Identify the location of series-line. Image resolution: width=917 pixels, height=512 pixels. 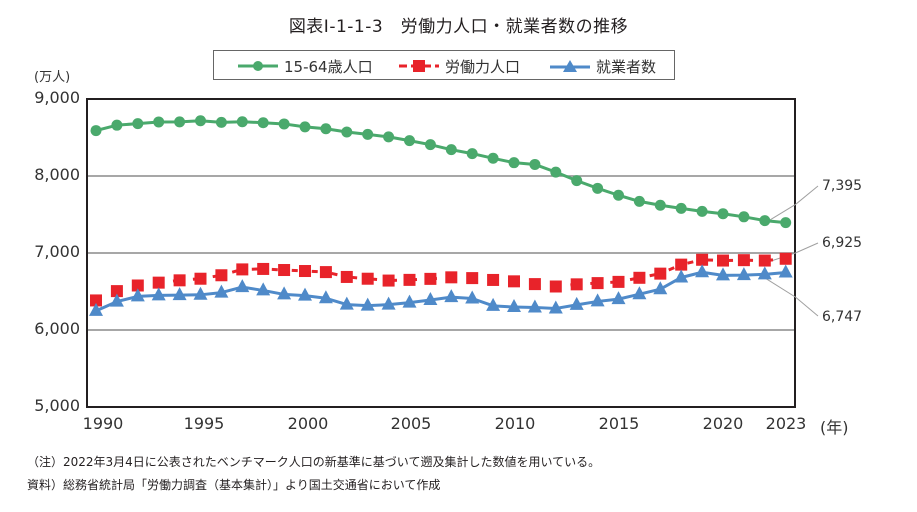
(440, 291).